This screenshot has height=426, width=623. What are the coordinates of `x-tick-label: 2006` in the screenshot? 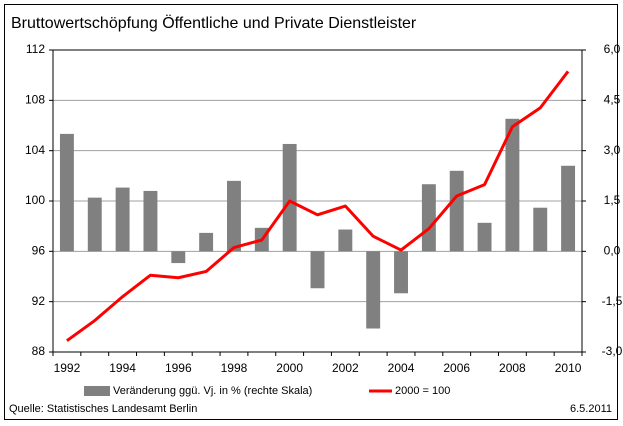 It's located at (456, 368).